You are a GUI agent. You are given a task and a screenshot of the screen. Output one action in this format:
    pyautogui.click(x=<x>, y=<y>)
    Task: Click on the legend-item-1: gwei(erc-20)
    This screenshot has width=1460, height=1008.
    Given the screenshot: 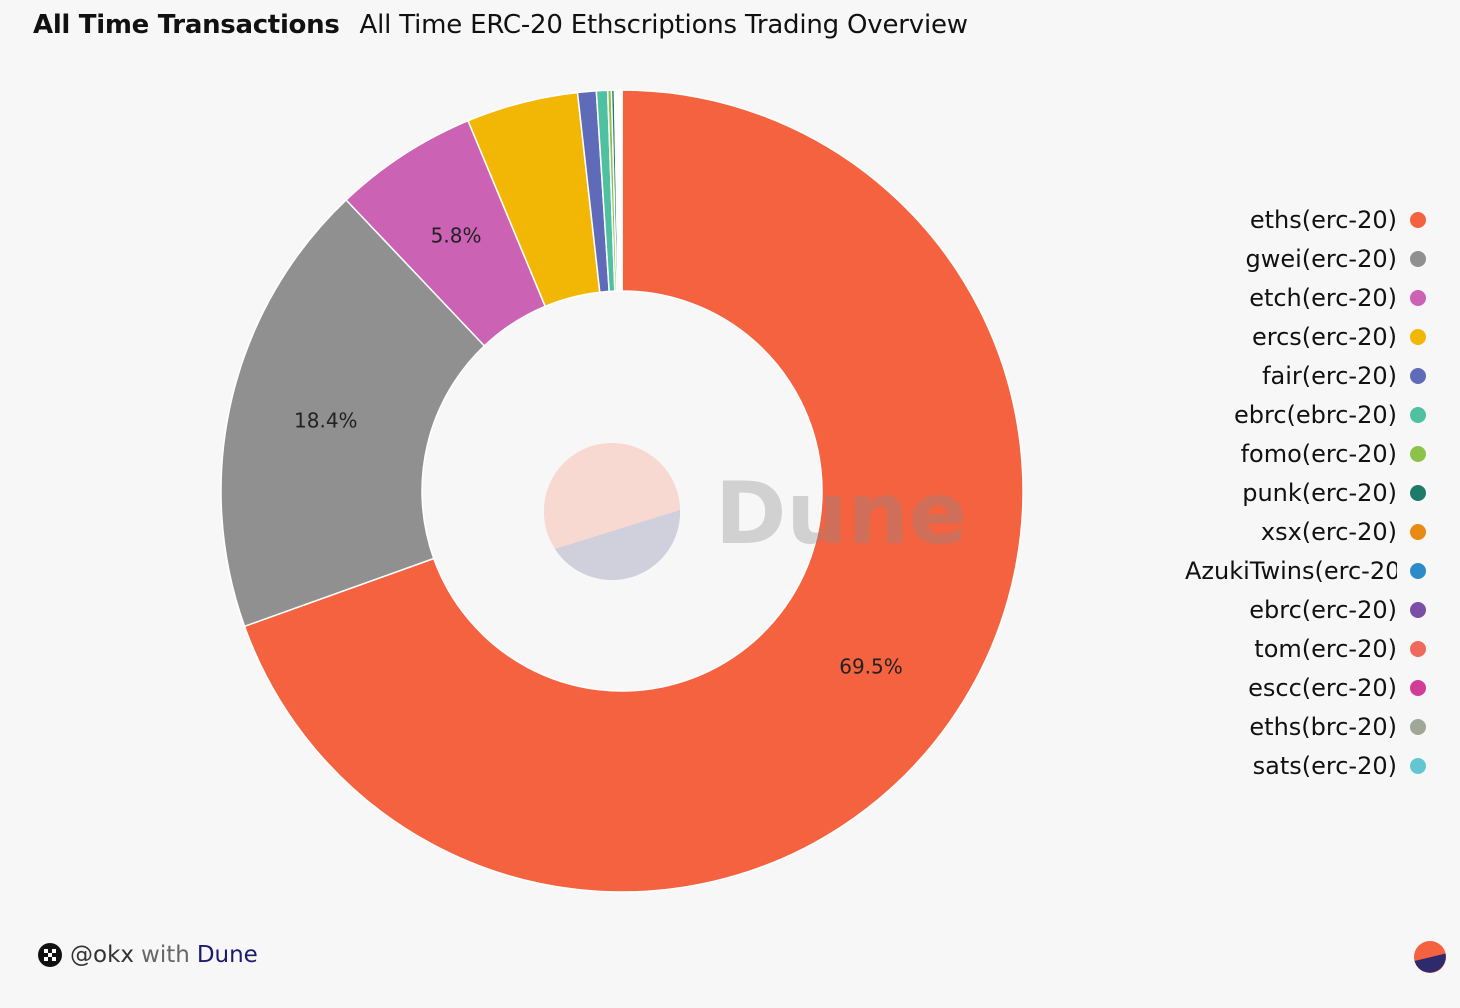 What is the action you would take?
    pyautogui.click(x=1296, y=258)
    